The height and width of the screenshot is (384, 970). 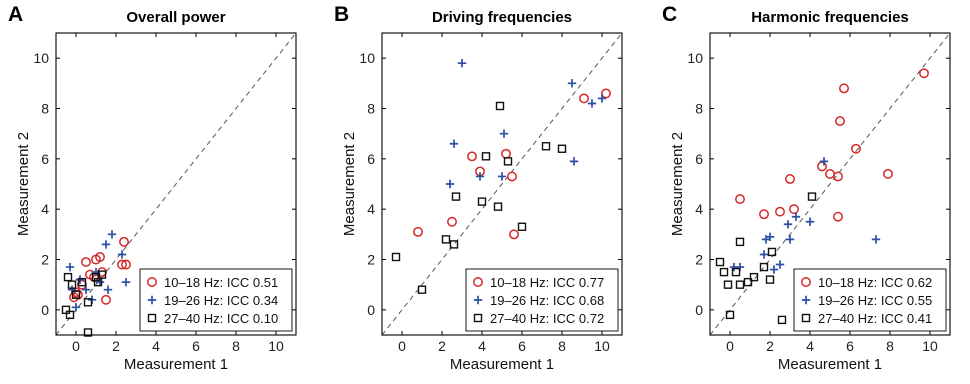 I want to click on x-tick-label: 0, so click(x=76, y=346).